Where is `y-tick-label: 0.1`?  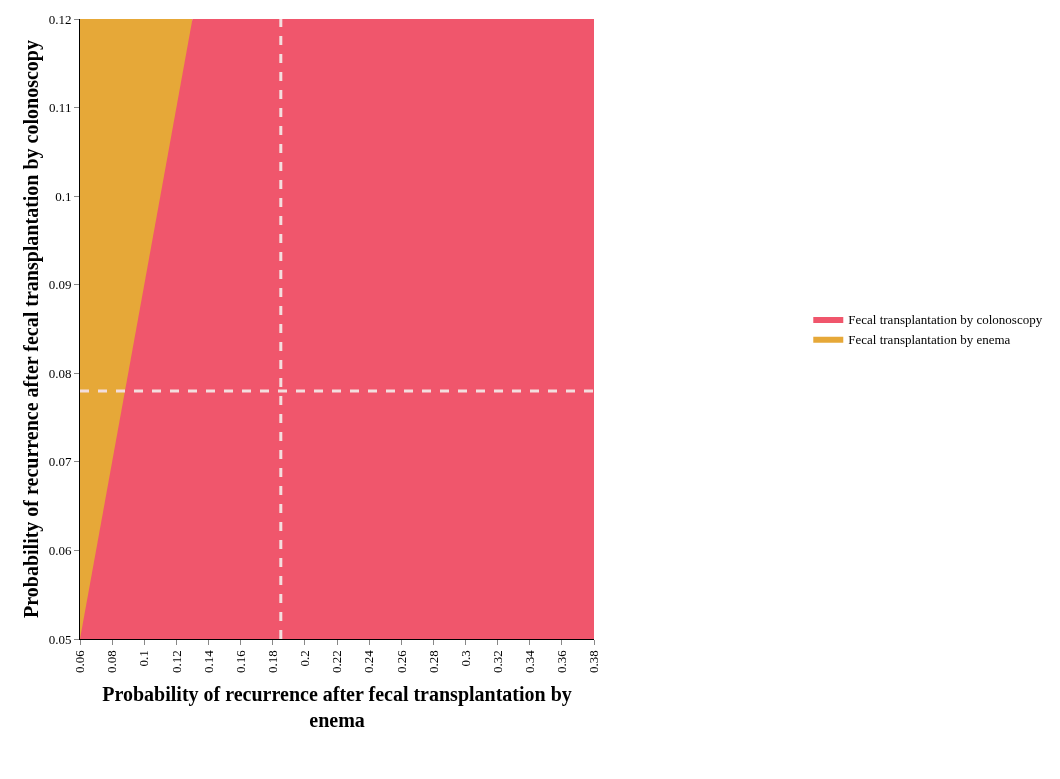
y-tick-label: 0.1 is located at coordinates (63, 196).